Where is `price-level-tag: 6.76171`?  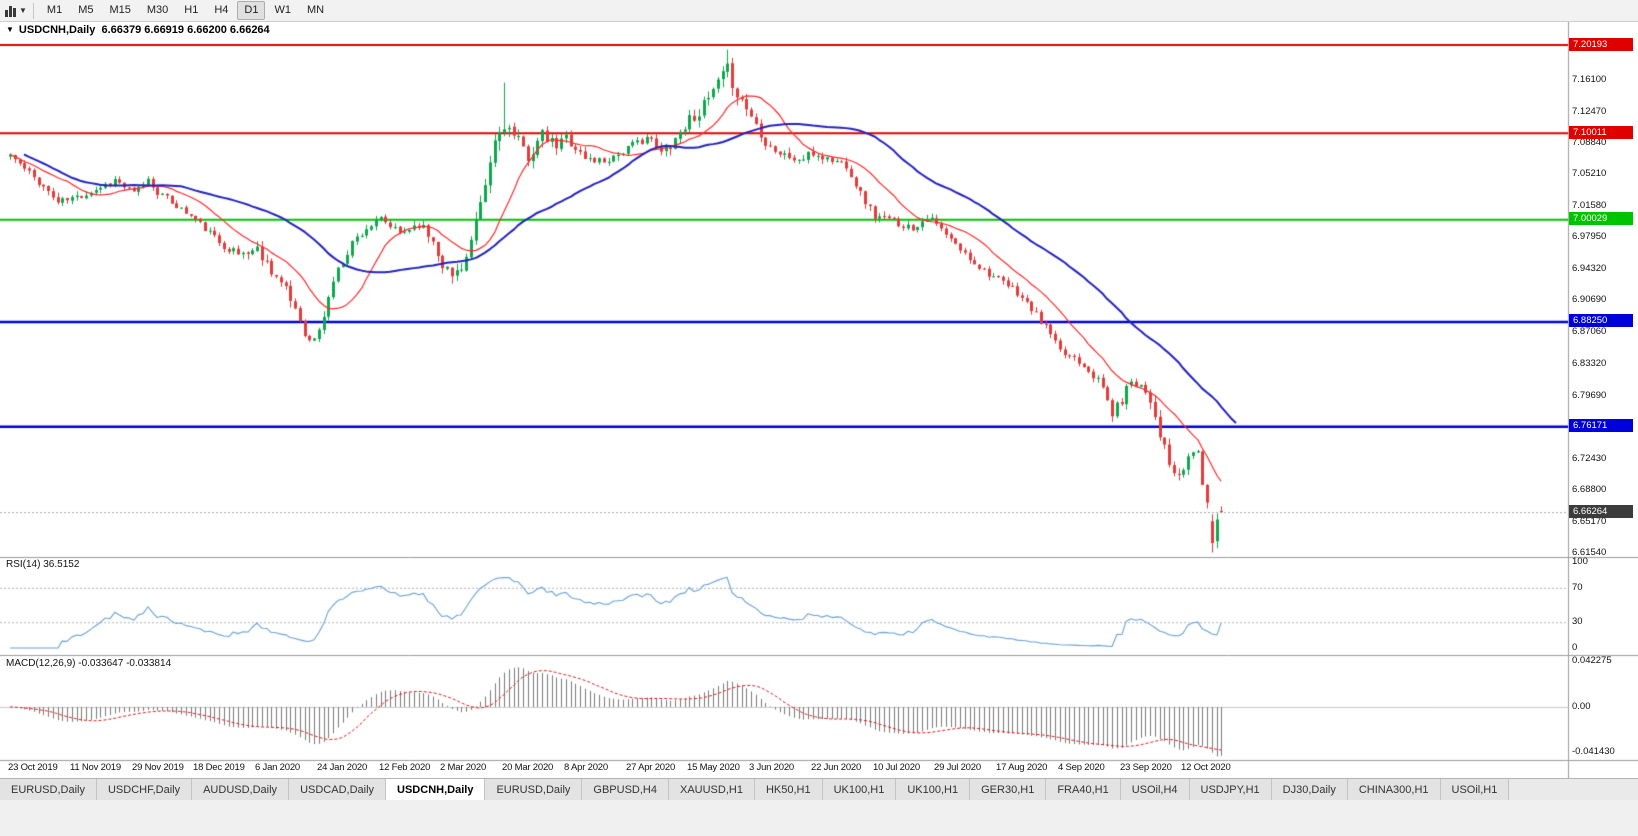 price-level-tag: 6.76171 is located at coordinates (1601, 426).